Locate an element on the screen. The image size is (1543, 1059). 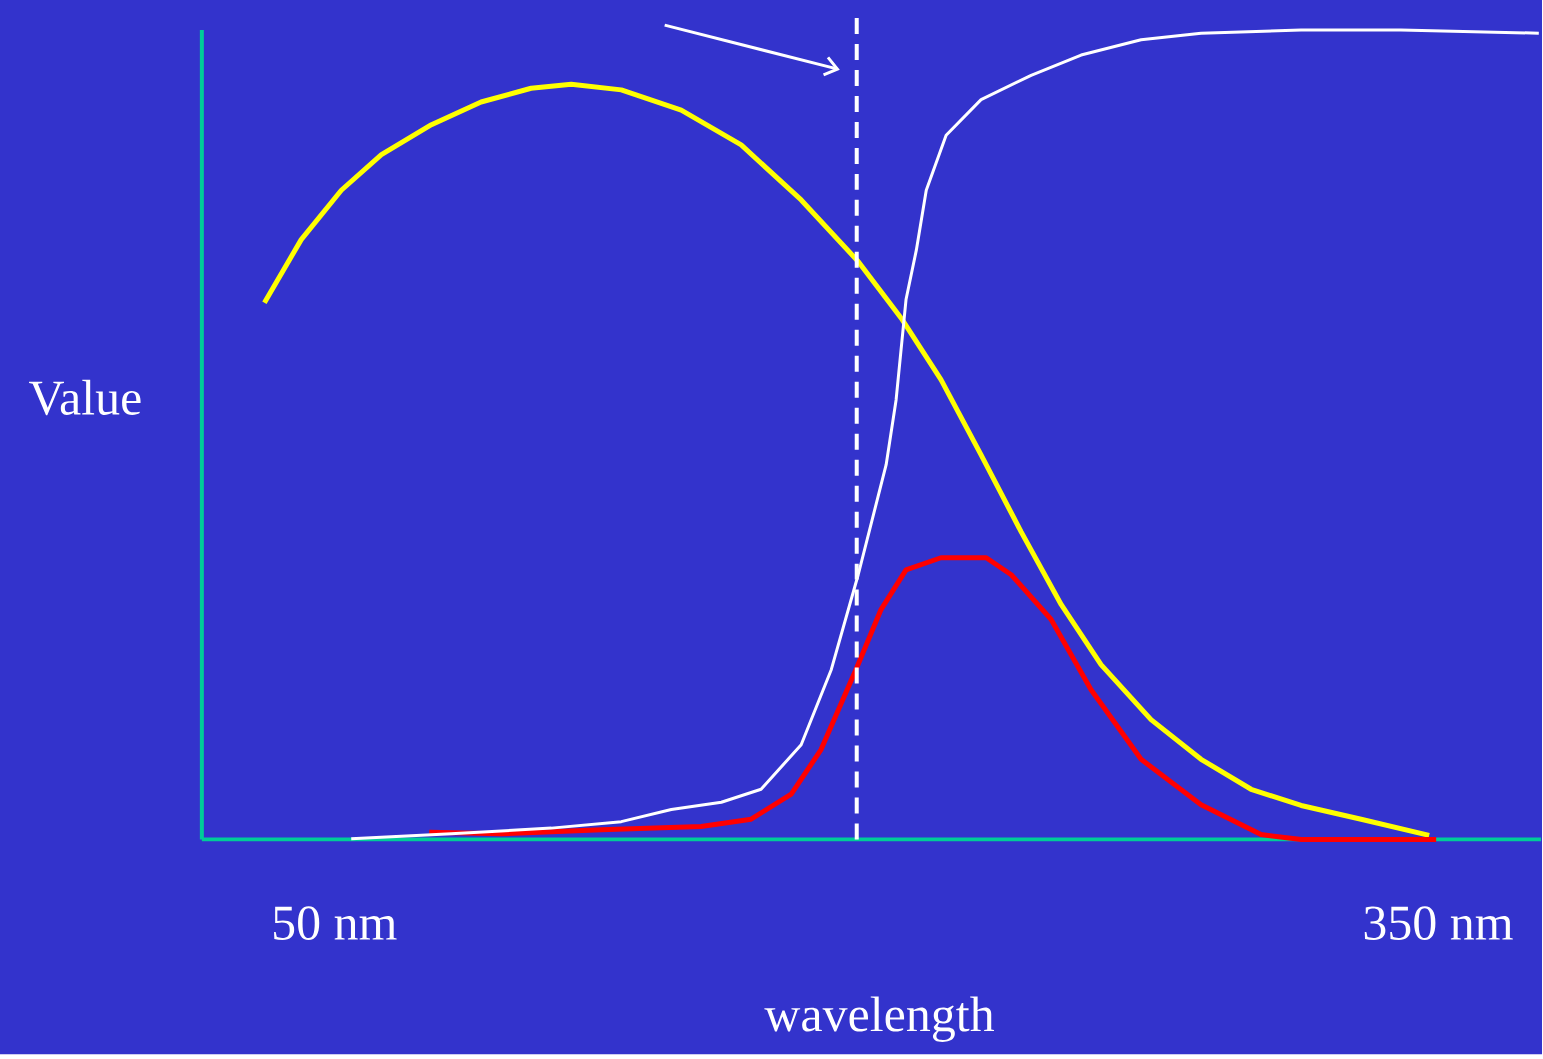
x-axis-title: wavelength is located at coordinates (879, 1019).